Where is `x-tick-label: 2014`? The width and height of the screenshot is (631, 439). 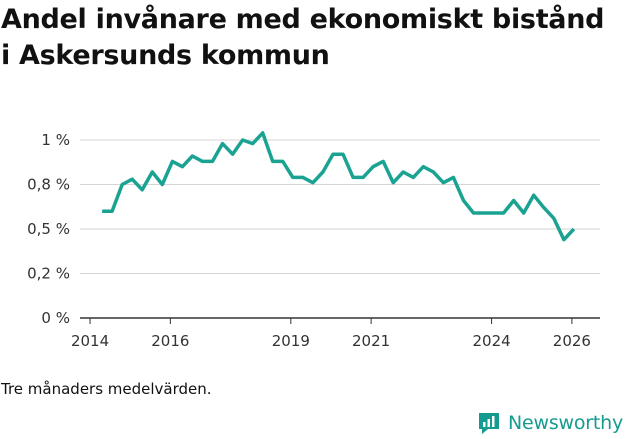 x-tick-label: 2014 is located at coordinates (90, 341).